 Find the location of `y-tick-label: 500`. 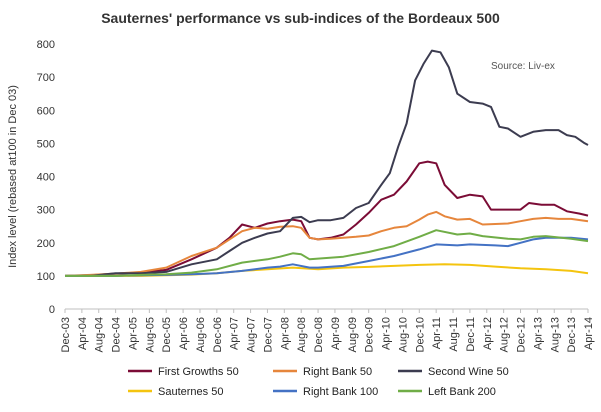

y-tick-label: 500 is located at coordinates (46, 144).